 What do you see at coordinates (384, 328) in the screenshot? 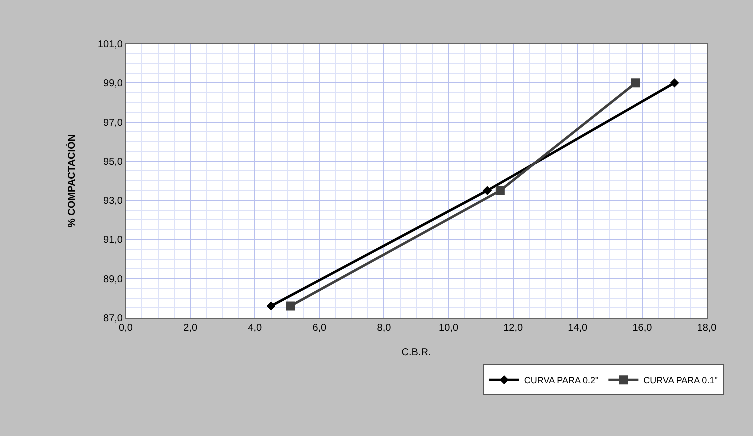
I see `x-tick-label: 8,0` at bounding box center [384, 328].